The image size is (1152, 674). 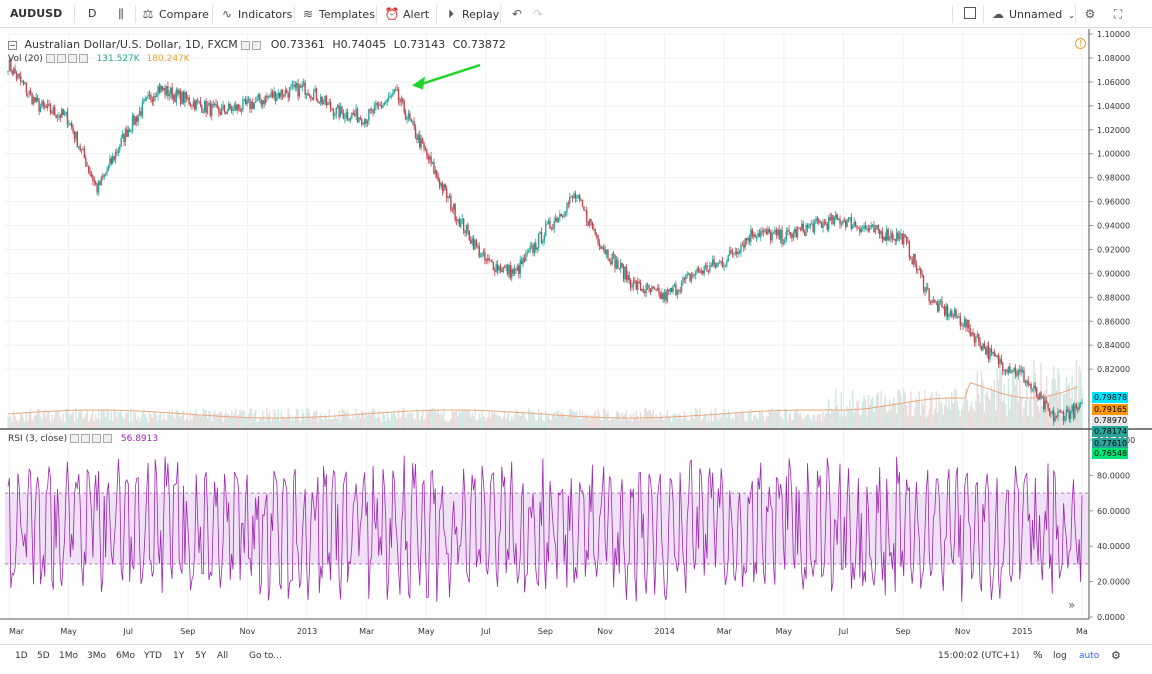 What do you see at coordinates (542, 400) in the screenshot?
I see `volume-ma-line` at bounding box center [542, 400].